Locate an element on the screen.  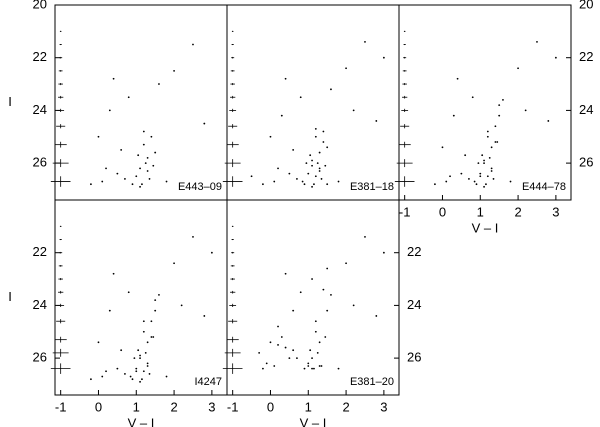
x-tick-label: 1 is located at coordinates (136, 406).